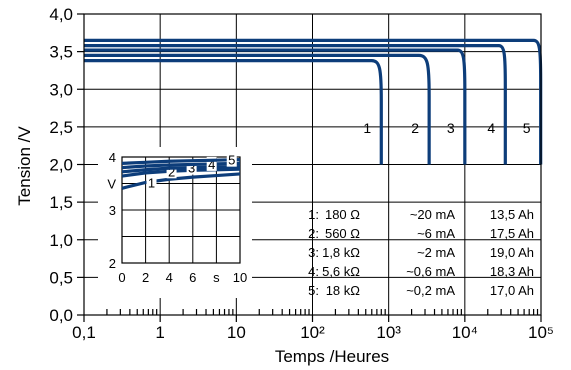 This screenshot has height=370, width=571. What do you see at coordinates (342, 233) in the screenshot?
I see `legend-resistance: 560 Ω` at bounding box center [342, 233].